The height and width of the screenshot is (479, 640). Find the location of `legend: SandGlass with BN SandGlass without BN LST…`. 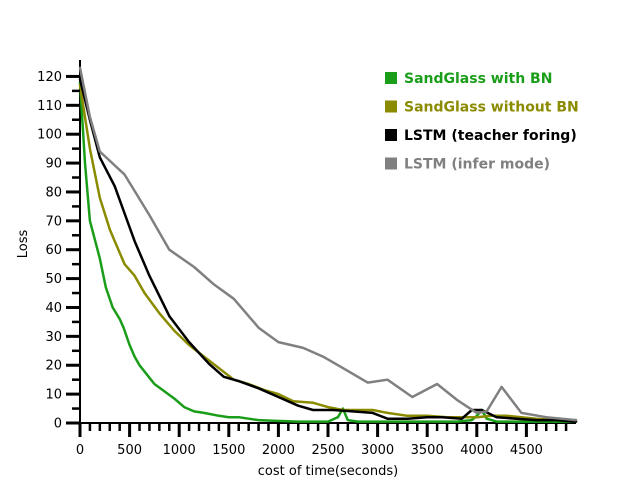

legend: SandGlass with BN SandGlass without BN LST… is located at coordinates (482, 122).